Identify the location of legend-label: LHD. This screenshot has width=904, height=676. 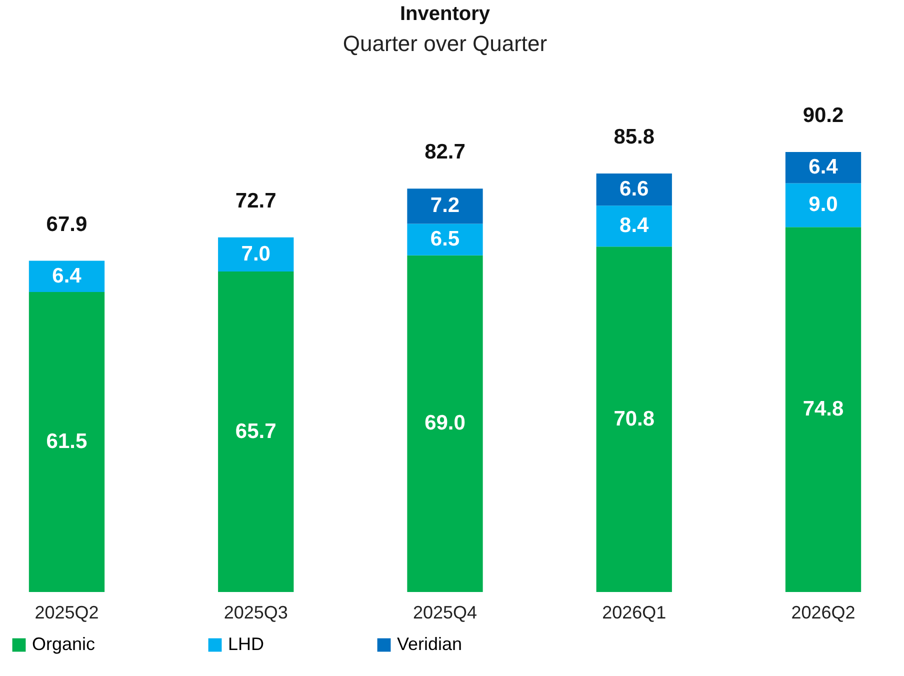
(246, 644).